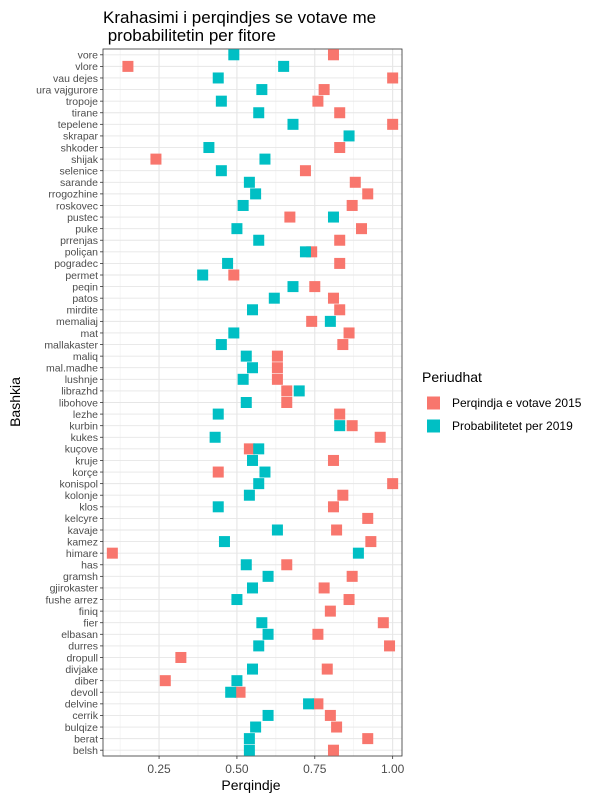 The image size is (600, 800). Describe the element at coordinates (83, 647) in the screenshot. I see `y-tick-label: durres` at that location.